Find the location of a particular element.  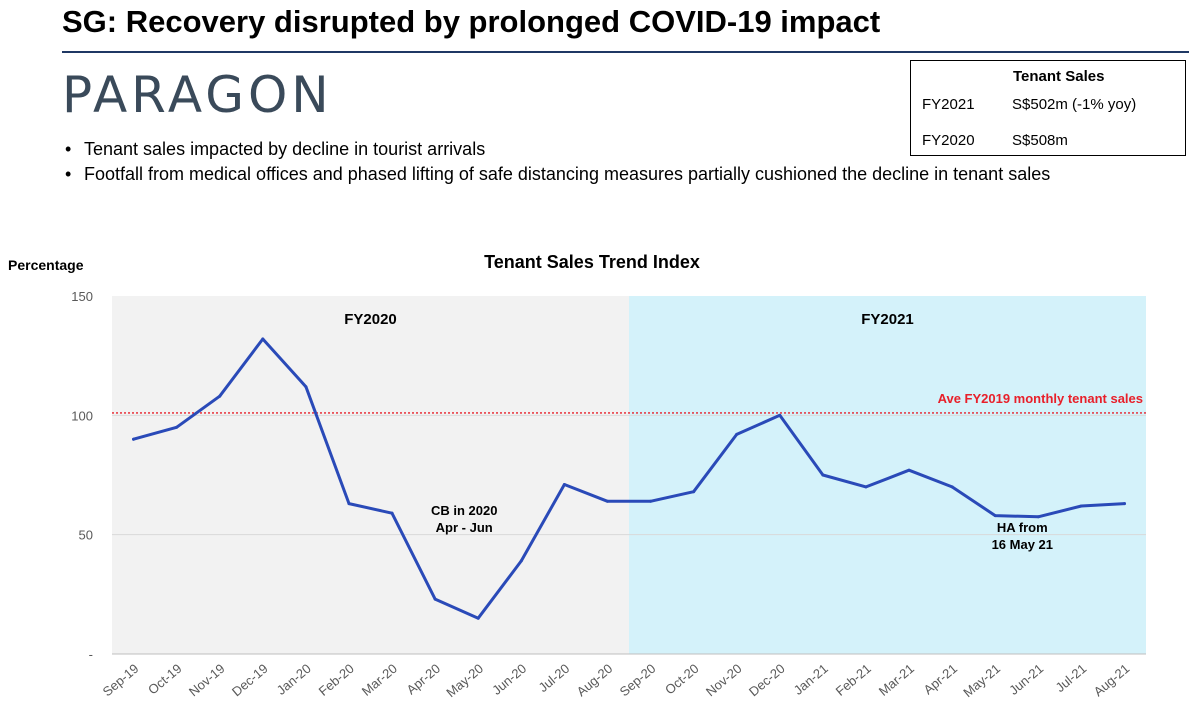

x-tick-label: Nov-20 is located at coordinates (724, 680).